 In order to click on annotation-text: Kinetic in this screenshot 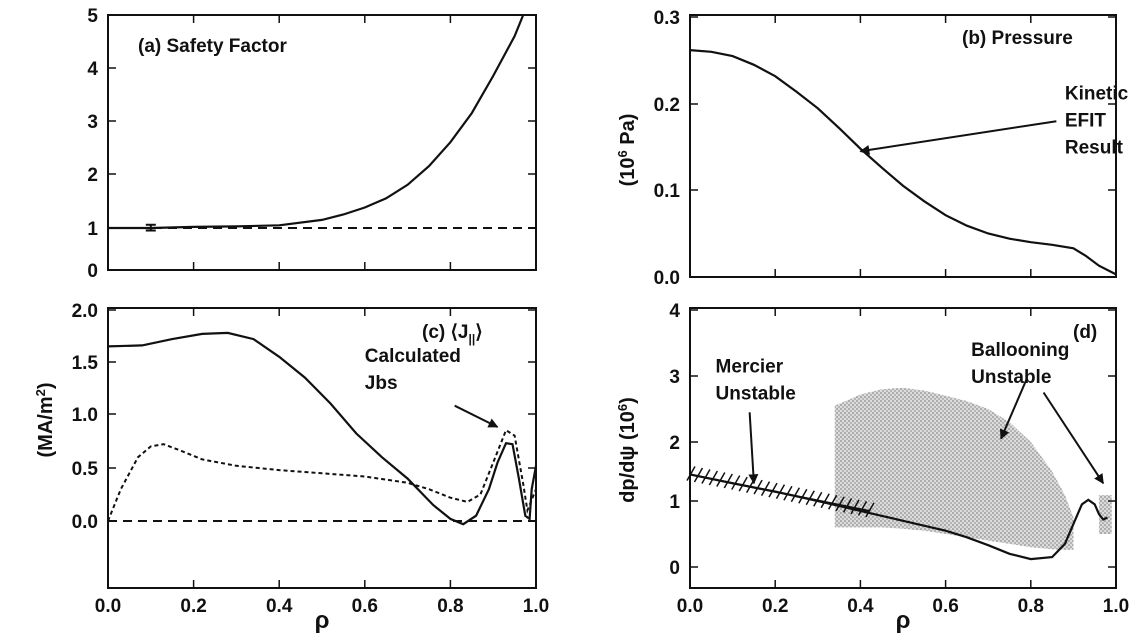, I will do `click(1097, 94)`.